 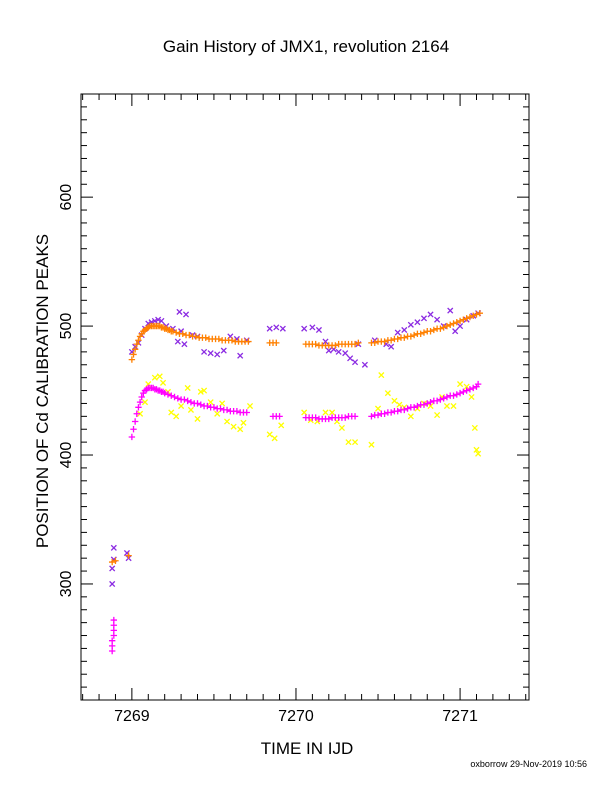 What do you see at coordinates (66, 455) in the screenshot?
I see `y-tick-label: 400` at bounding box center [66, 455].